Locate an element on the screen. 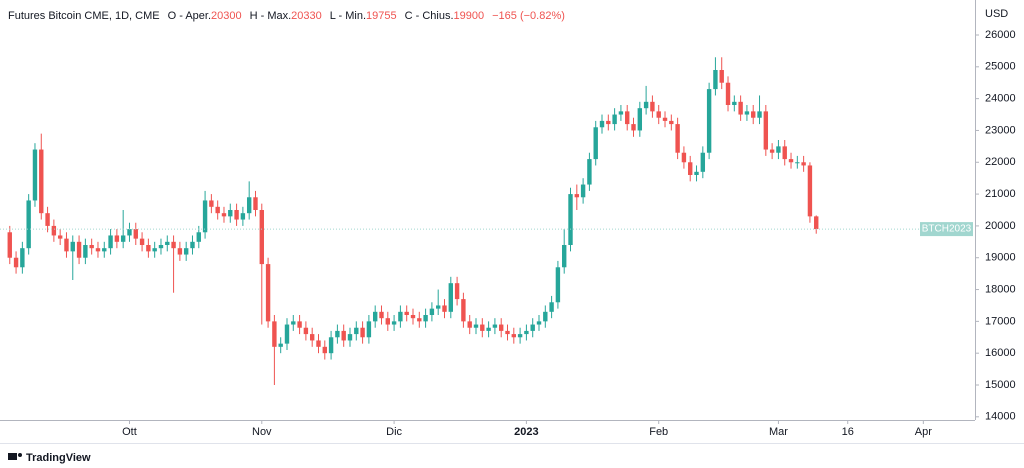 The image size is (1024, 468). y-tick-label: 24000 is located at coordinates (1000, 99).